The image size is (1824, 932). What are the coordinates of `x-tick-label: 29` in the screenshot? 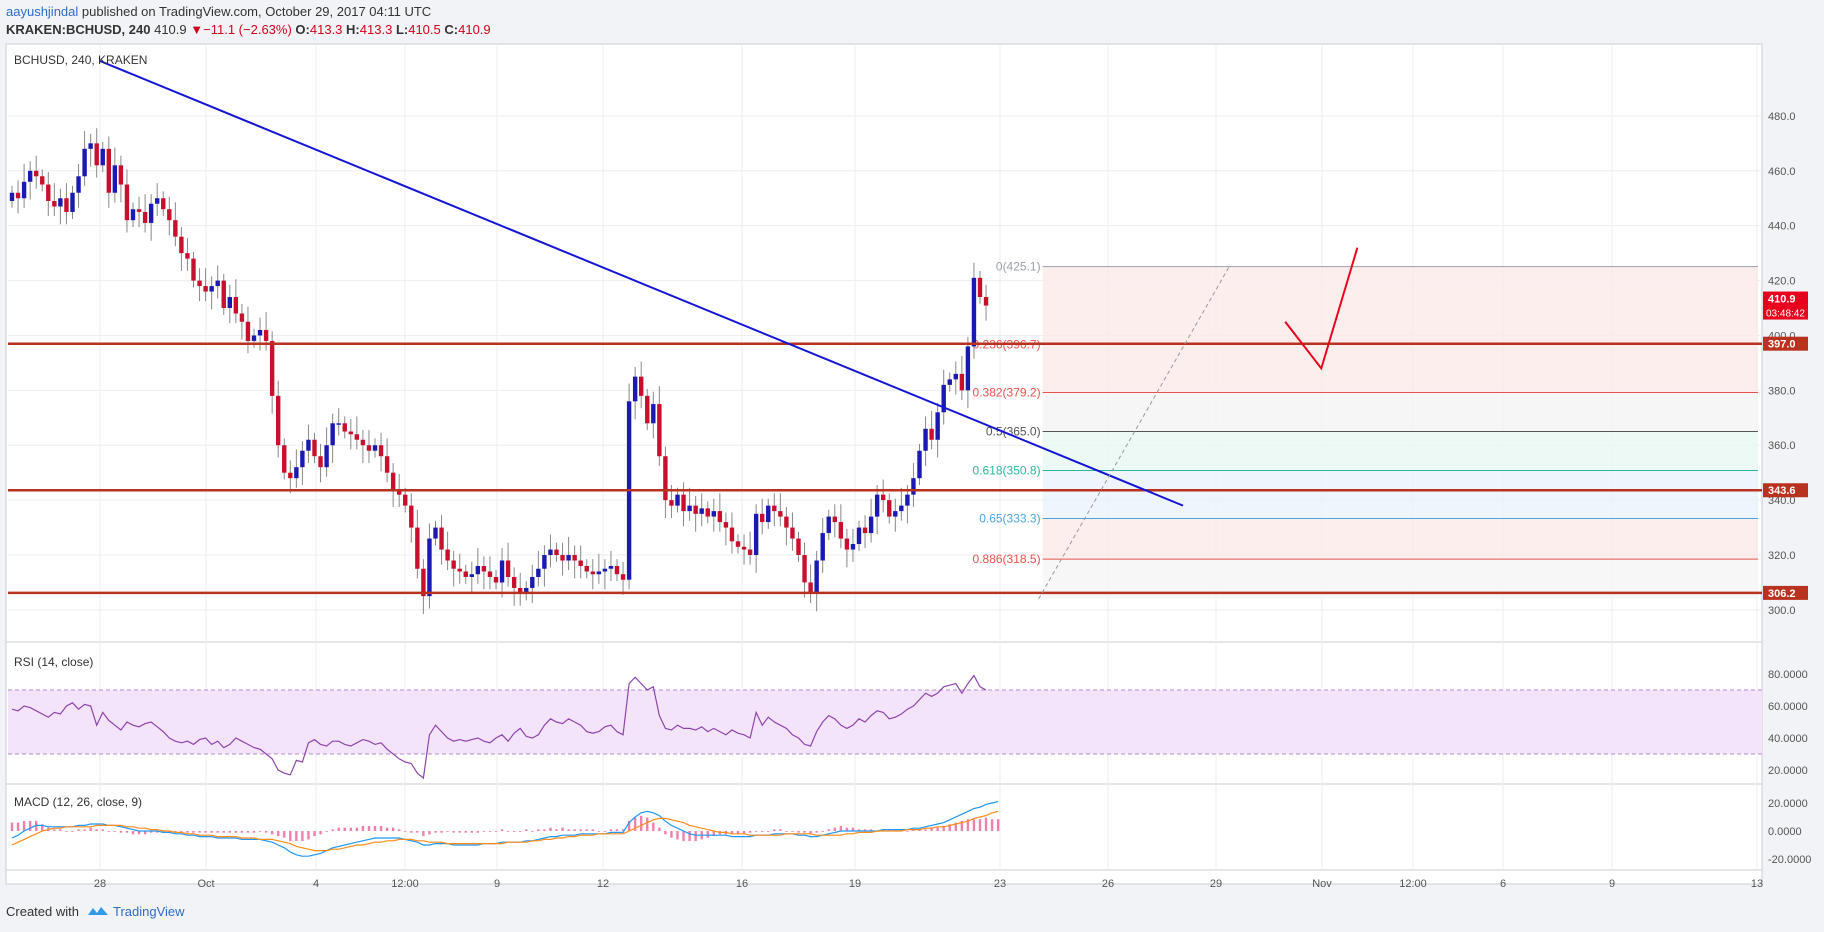 It's located at (1216, 884).